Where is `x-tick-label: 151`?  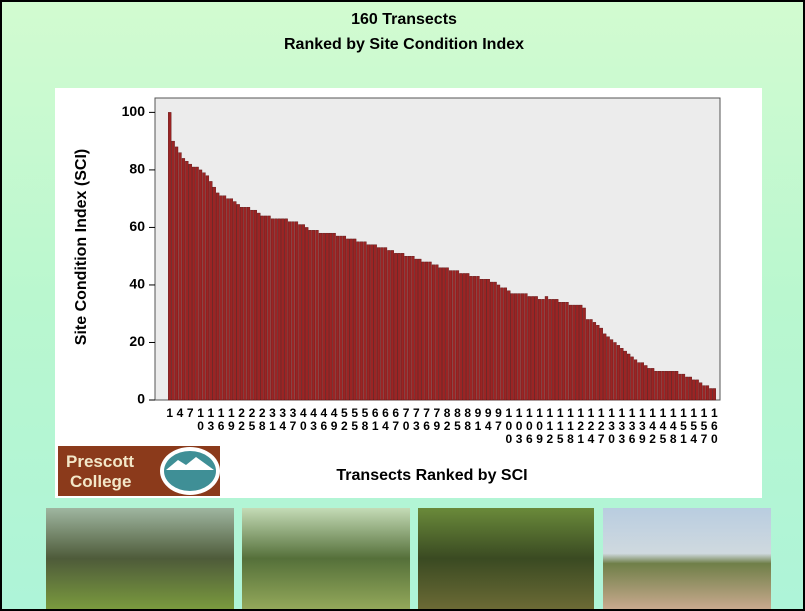
x-tick-label: 151 is located at coordinates (683, 425).